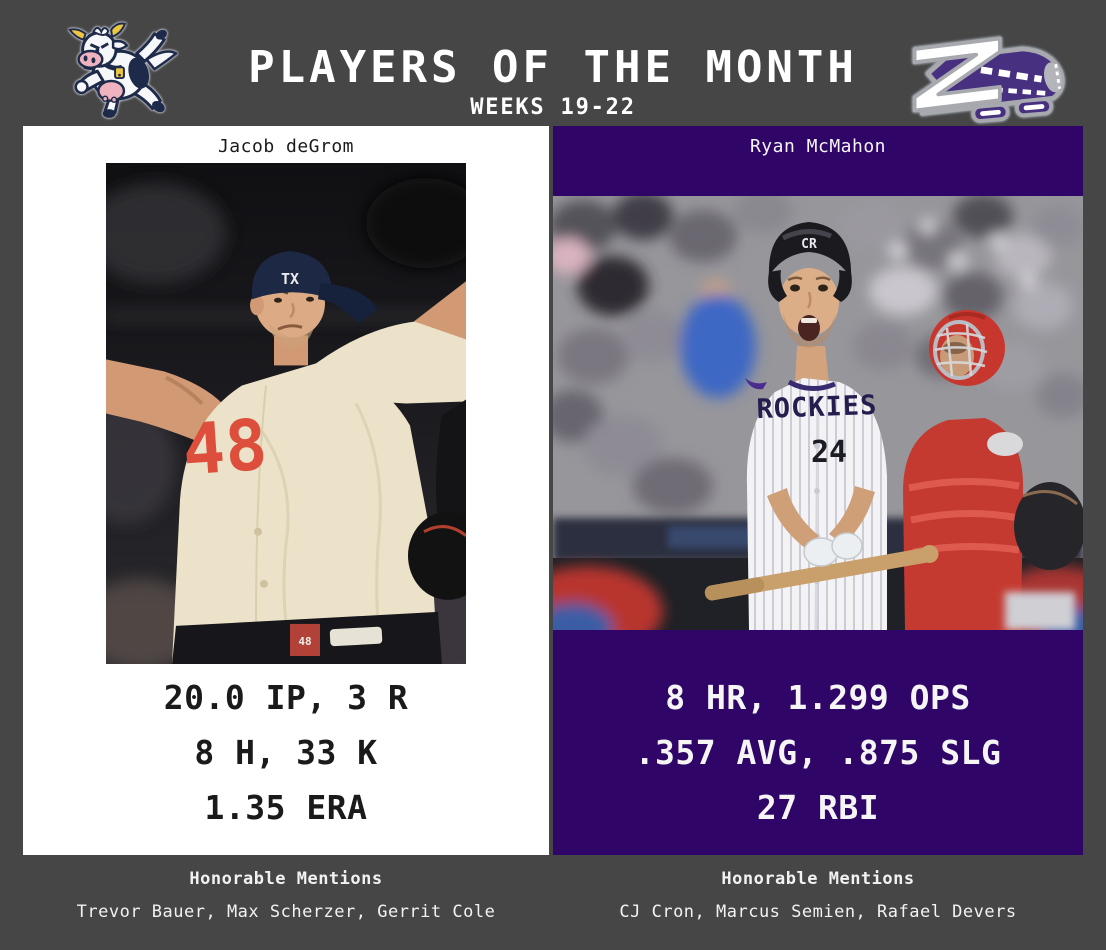 Image resolution: width=1106 pixels, height=950 pixels. I want to click on buckle-number: 48, so click(304, 641).